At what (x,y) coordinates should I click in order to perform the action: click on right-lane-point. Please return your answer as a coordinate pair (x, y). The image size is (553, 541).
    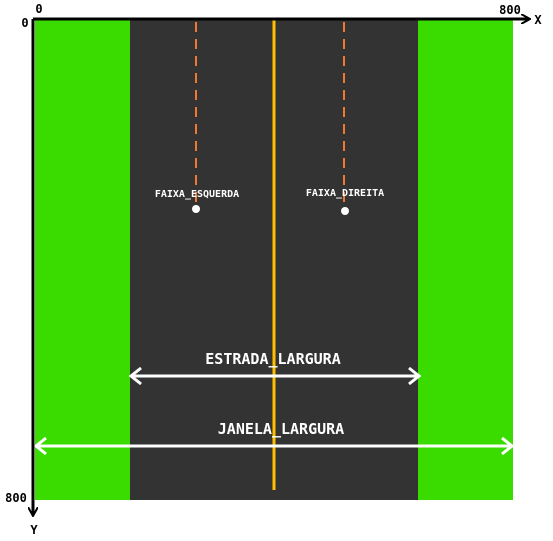
    Looking at the image, I should click on (345, 211).